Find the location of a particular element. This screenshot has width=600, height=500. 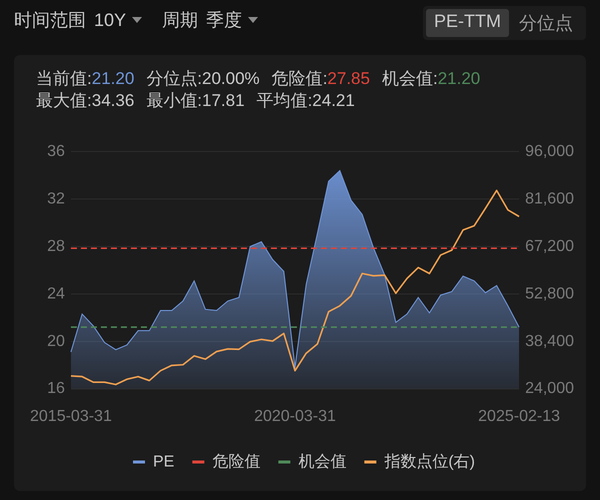

y-tick-label: 16 is located at coordinates (56, 389).